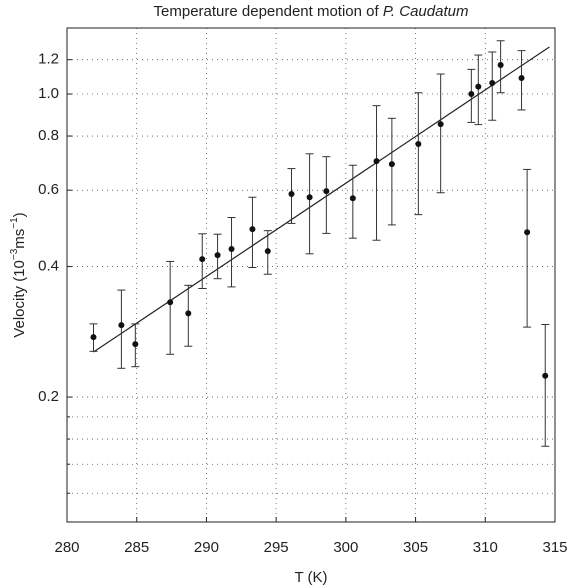 This screenshot has height=587, width=585. I want to click on x-tick-label: 280, so click(66, 547).